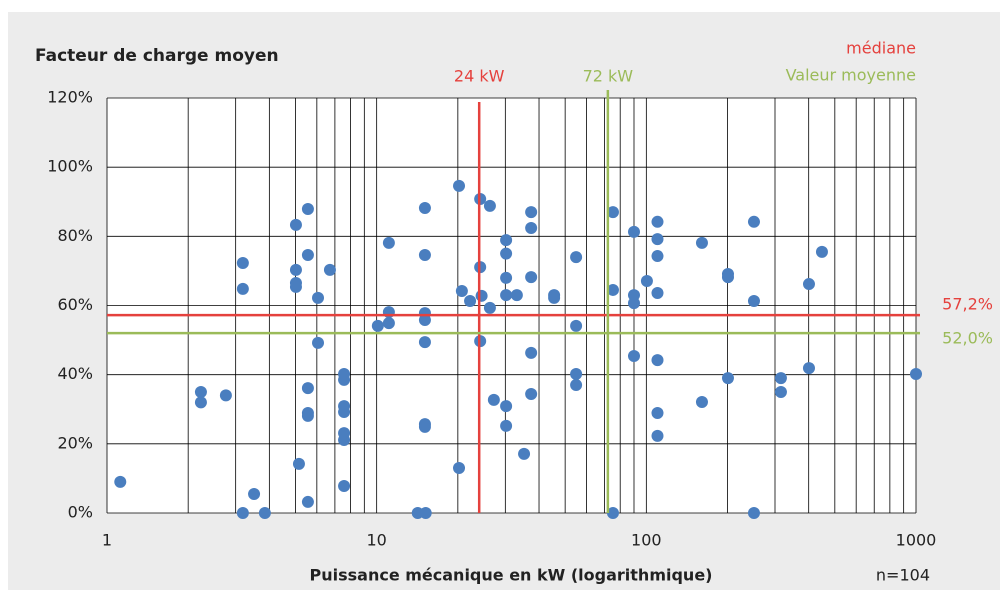 This screenshot has width=1007, height=603. What do you see at coordinates (646, 540) in the screenshot?
I see `x-tick-label: 100` at bounding box center [646, 540].